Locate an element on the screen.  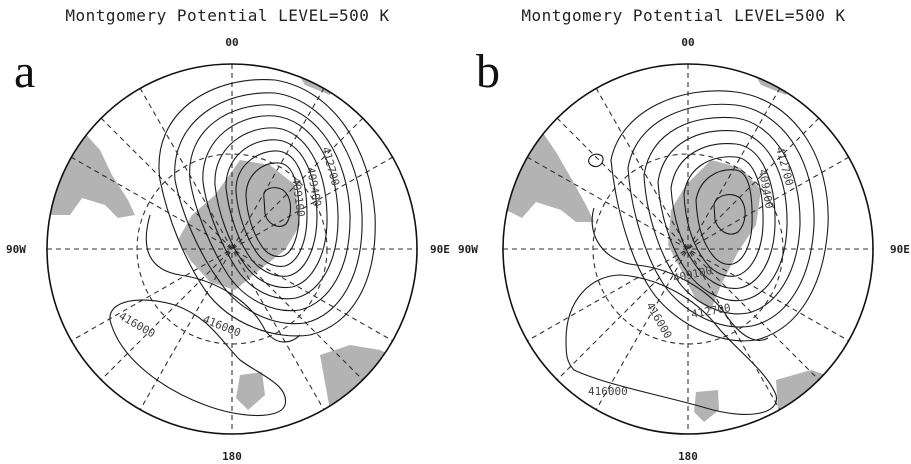
asia-a is located at coordinates (360, 387).